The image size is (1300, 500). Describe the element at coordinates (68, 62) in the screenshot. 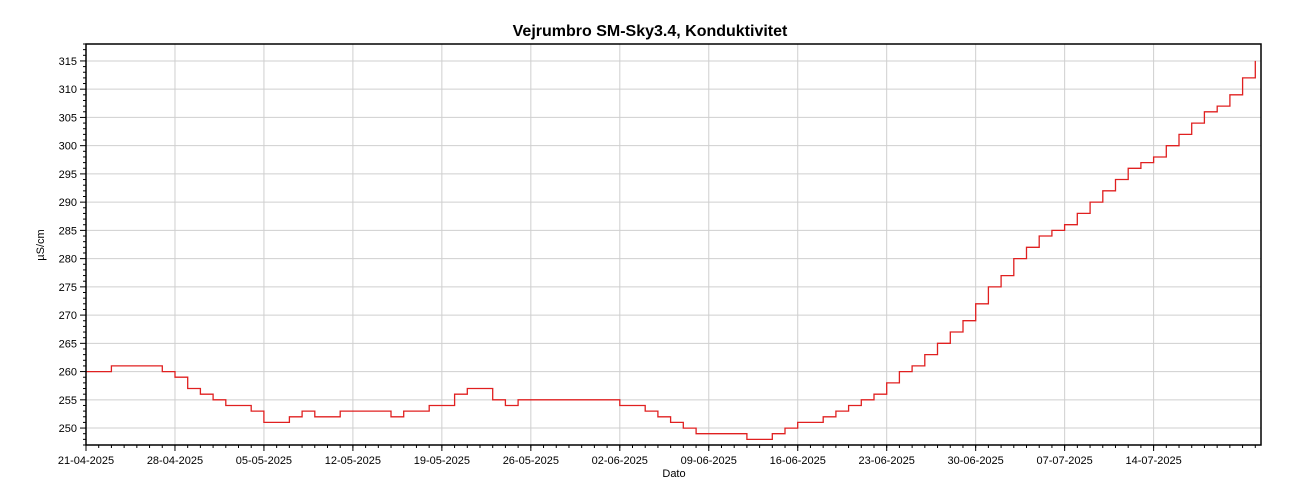

I see `y-tick-label: 315` at that location.